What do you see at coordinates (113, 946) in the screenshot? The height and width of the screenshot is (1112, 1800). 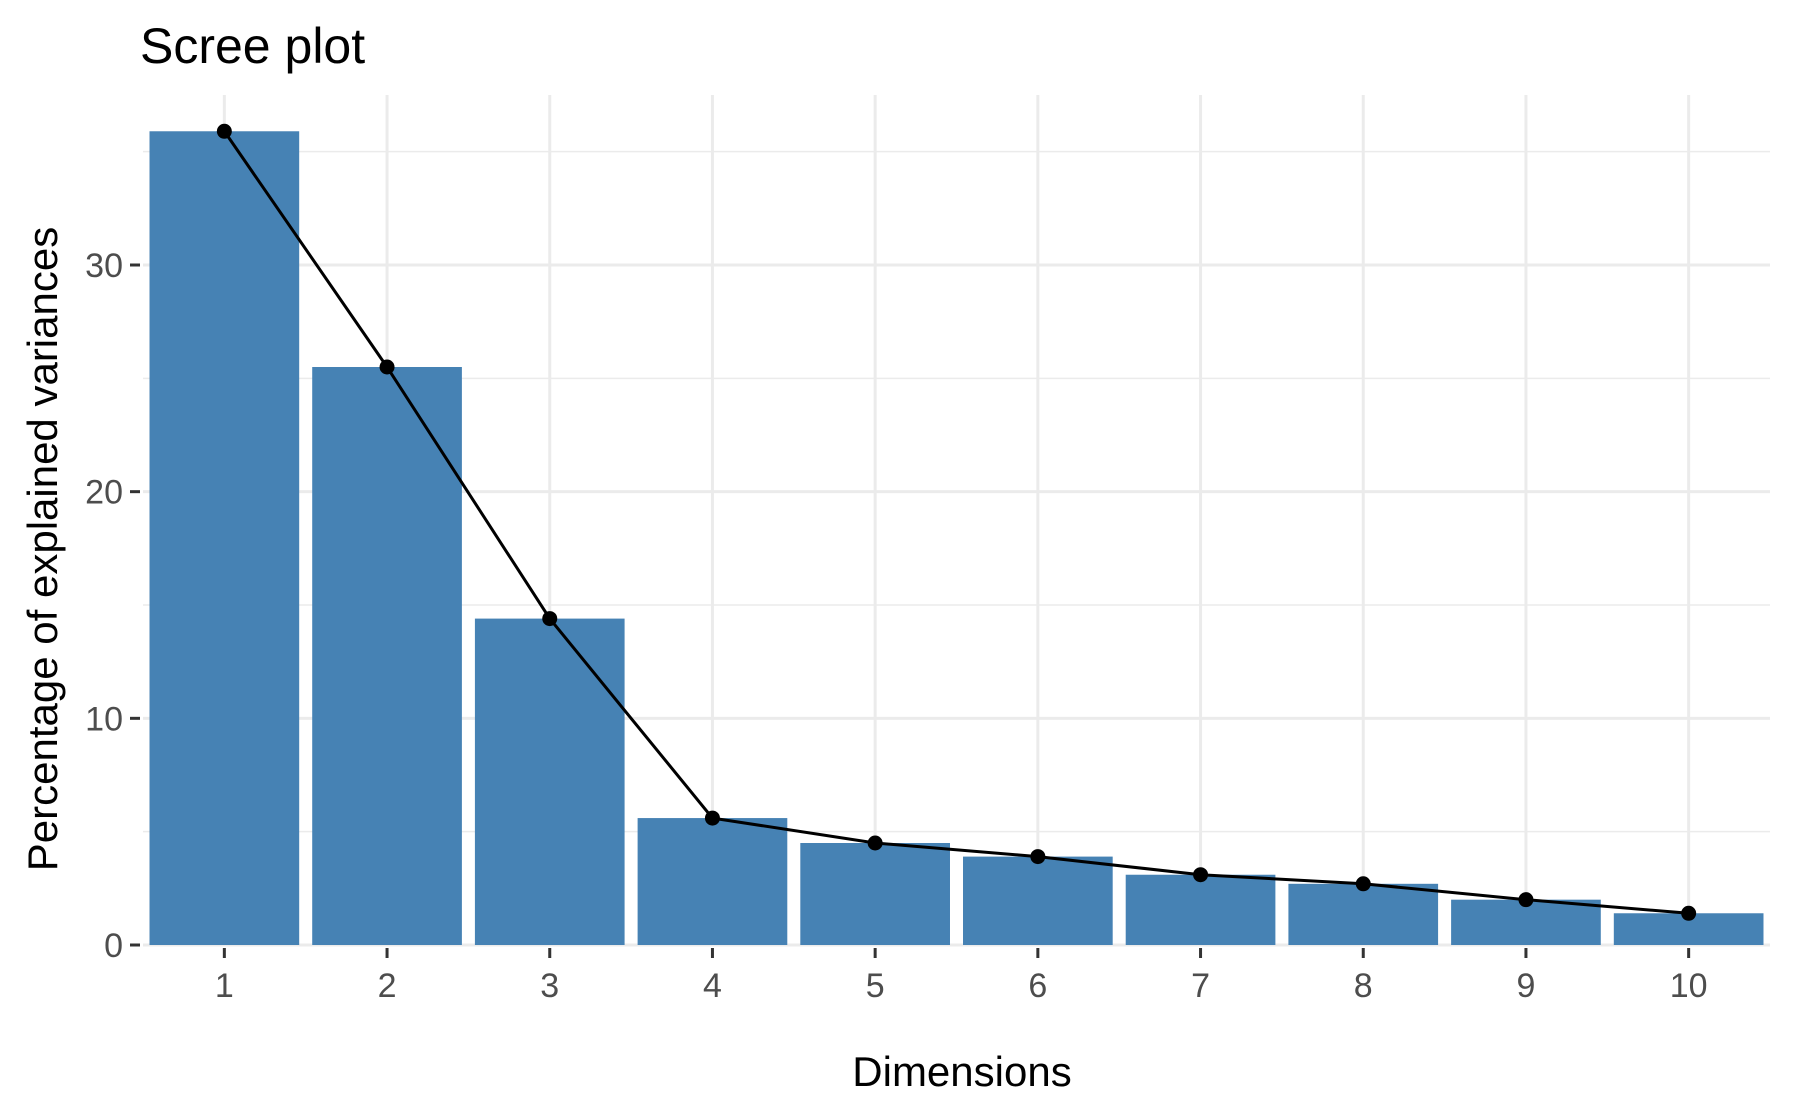 I see `y-tick-label: 0` at bounding box center [113, 946].